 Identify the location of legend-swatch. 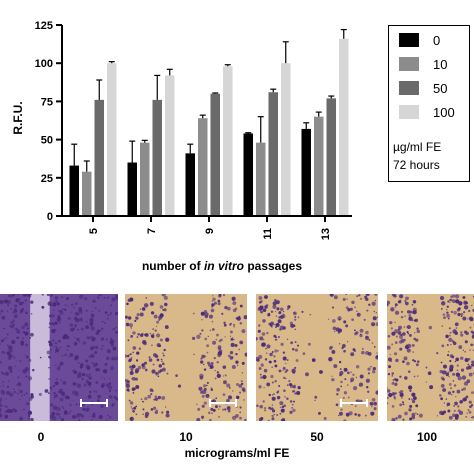
(409, 64).